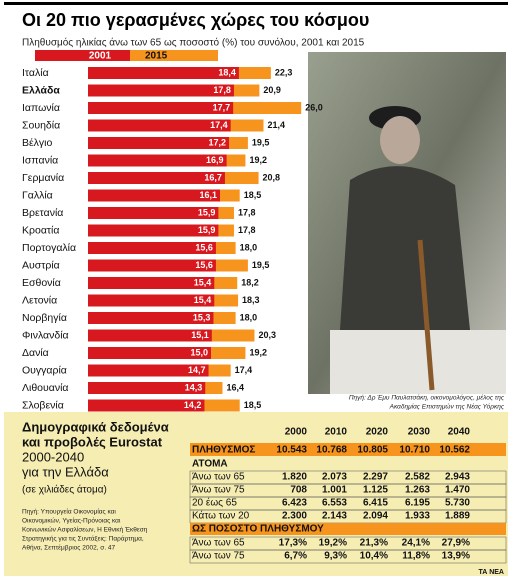 Image resolution: width=512 pixels, height=579 pixels. Describe the element at coordinates (457, 477) in the screenshot. I see `table-cell: 2.943` at that location.